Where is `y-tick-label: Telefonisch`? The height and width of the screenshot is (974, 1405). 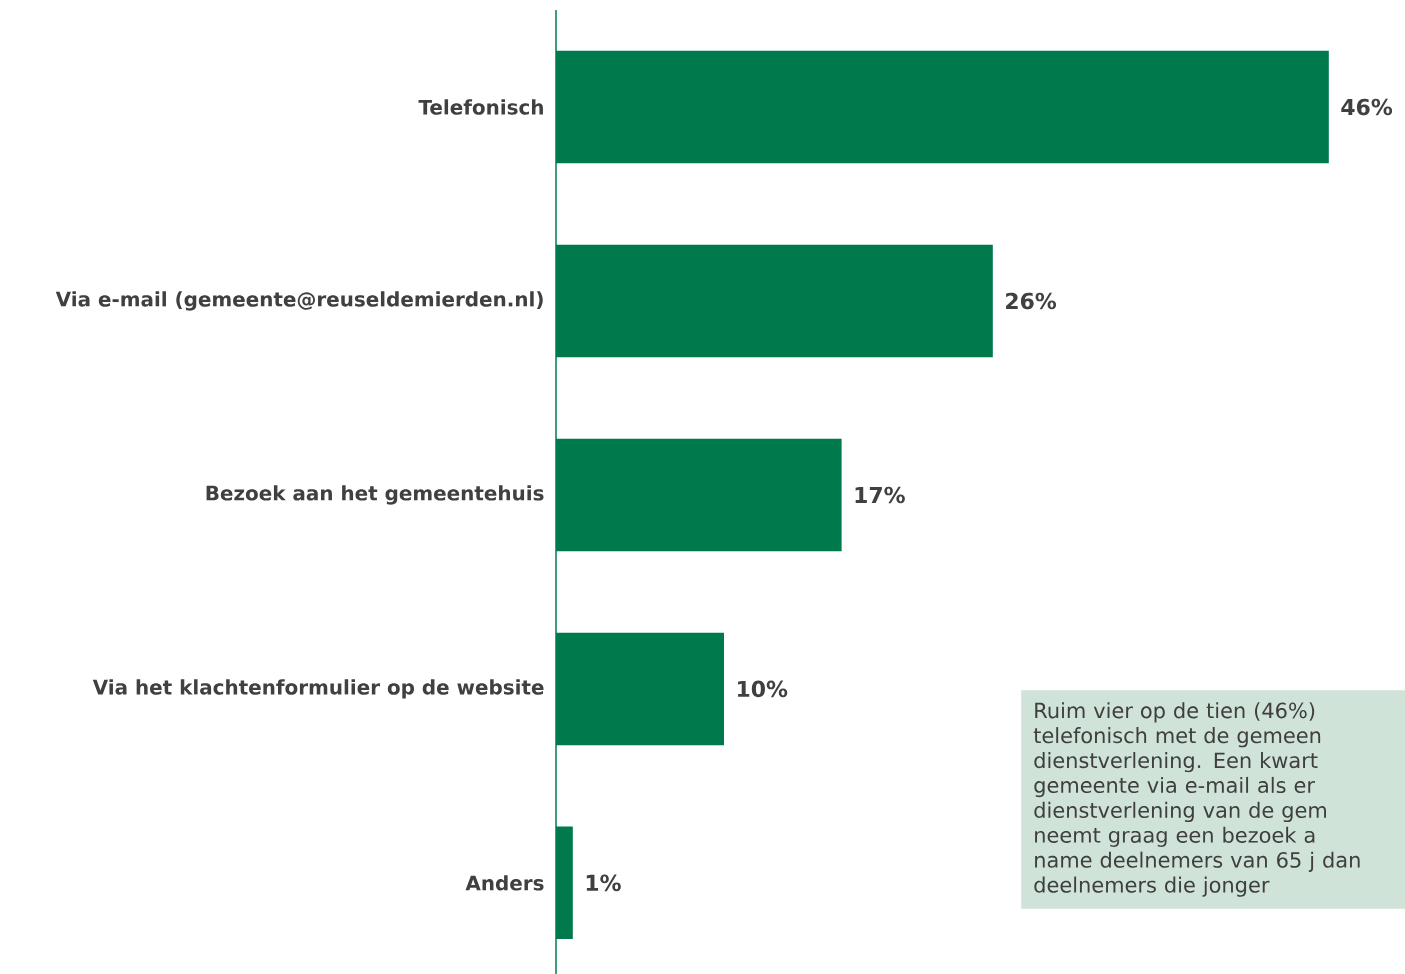 y-tick-label: Telefonisch is located at coordinates (480, 107).